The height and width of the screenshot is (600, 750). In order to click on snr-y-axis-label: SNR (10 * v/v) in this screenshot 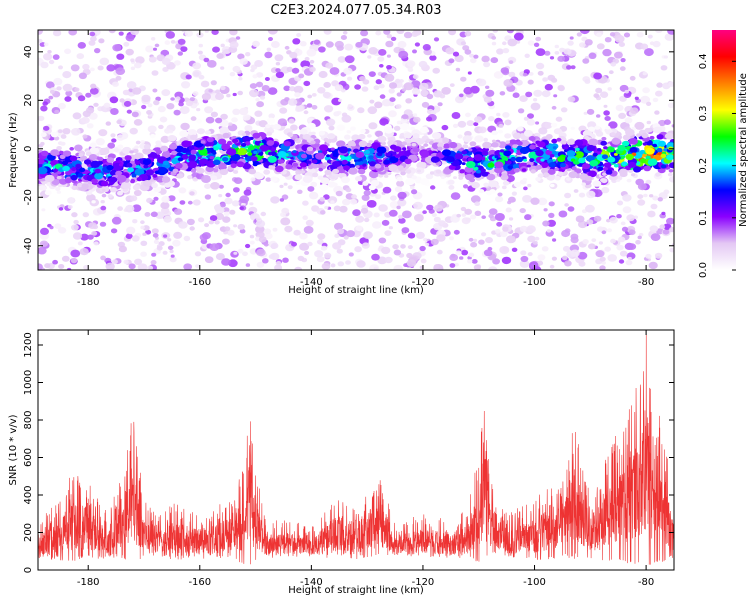, I will do `click(13, 449)`.